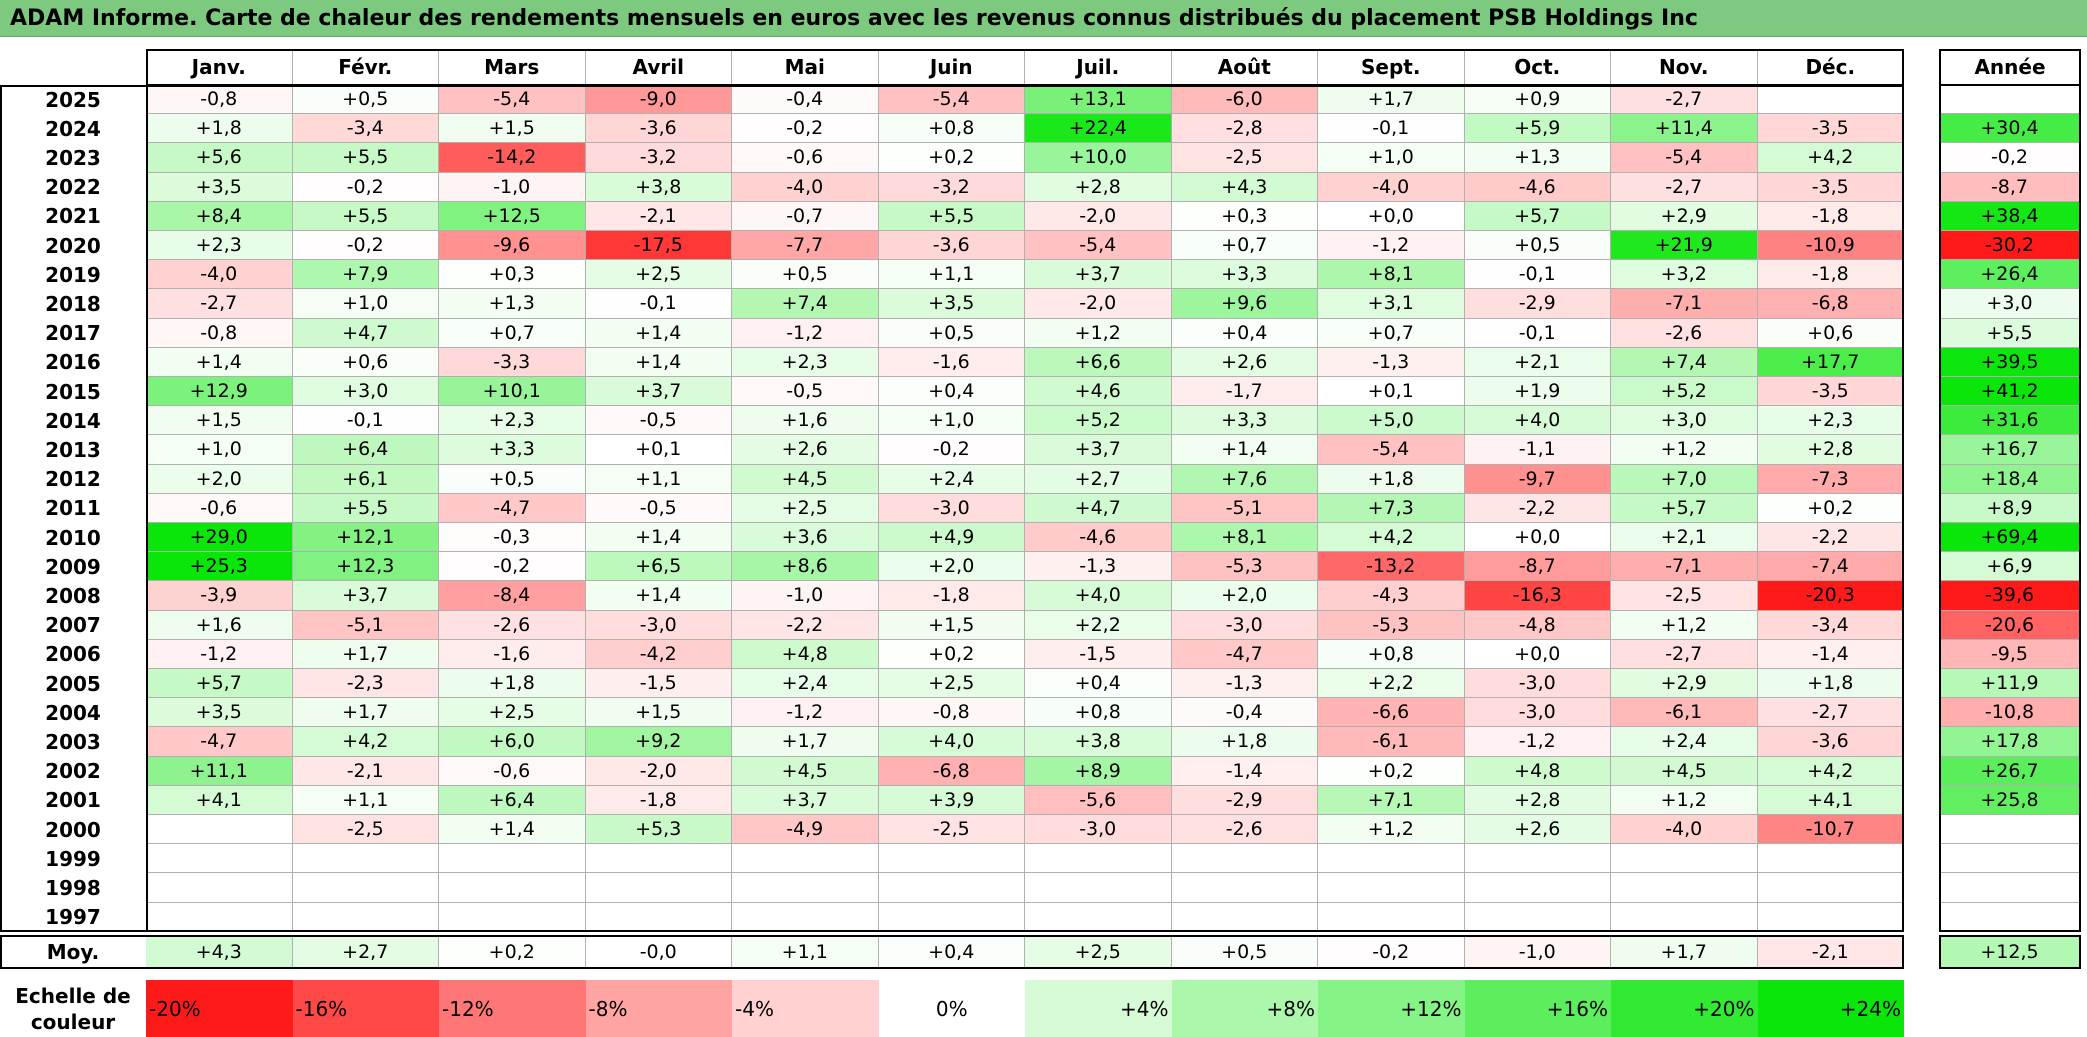 The width and height of the screenshot is (2087, 1037). What do you see at coordinates (1684, 275) in the screenshot?
I see `heatmap-cell: +3,2` at bounding box center [1684, 275].